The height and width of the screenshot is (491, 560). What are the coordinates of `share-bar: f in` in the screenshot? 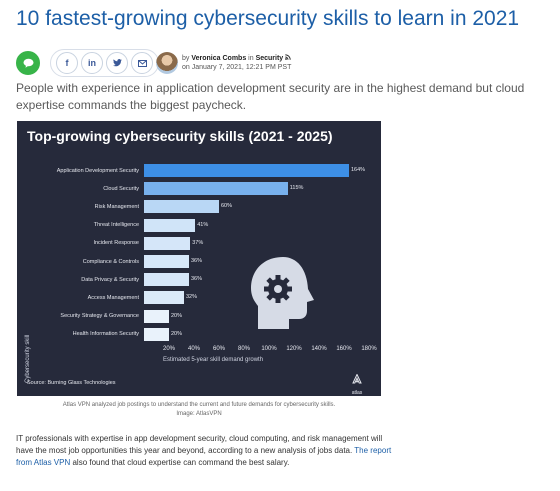 It's located at (87, 63).